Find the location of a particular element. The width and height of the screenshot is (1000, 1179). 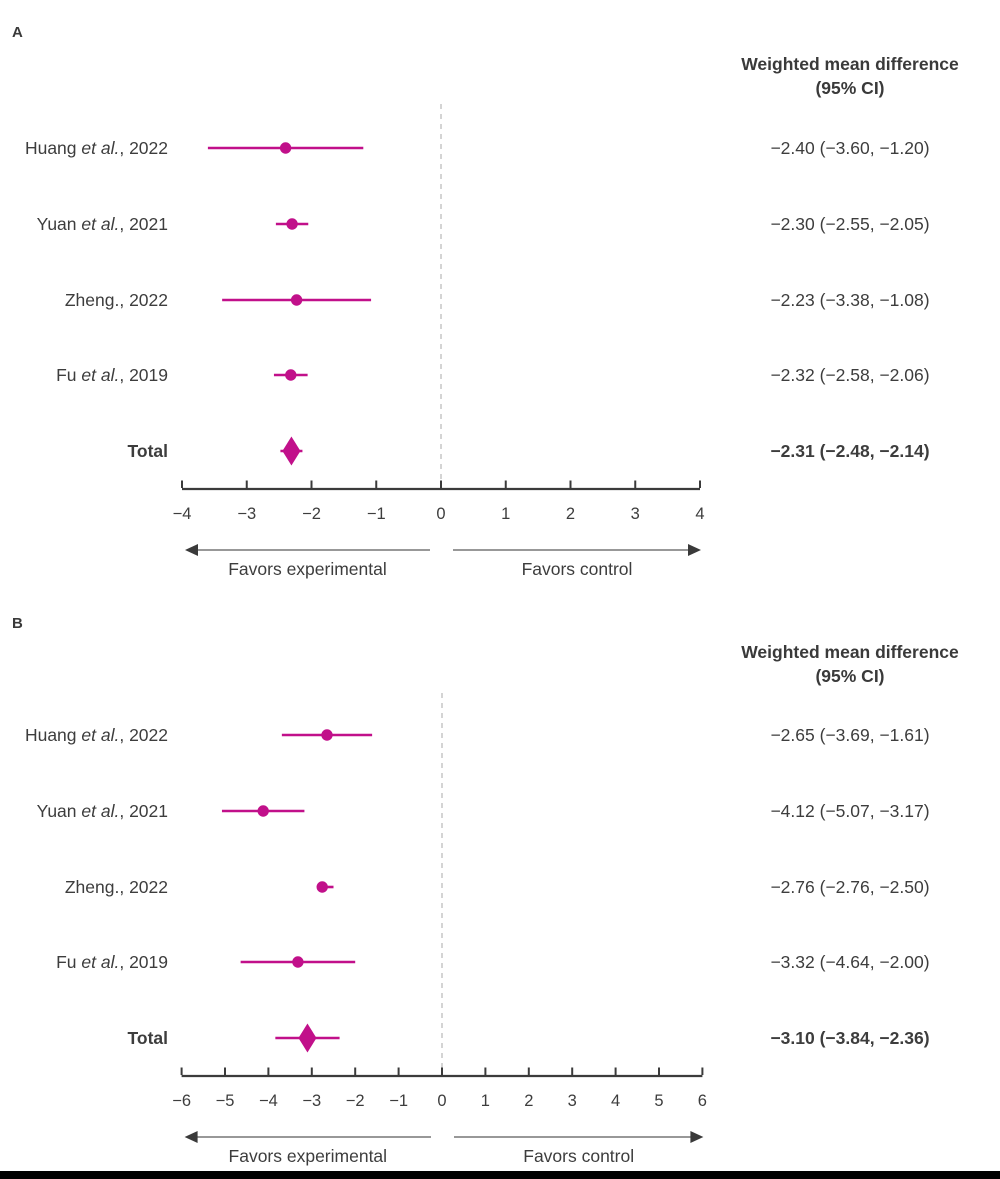

panel-a-row-label: Fu et al., 2019 is located at coordinates (84, 375).